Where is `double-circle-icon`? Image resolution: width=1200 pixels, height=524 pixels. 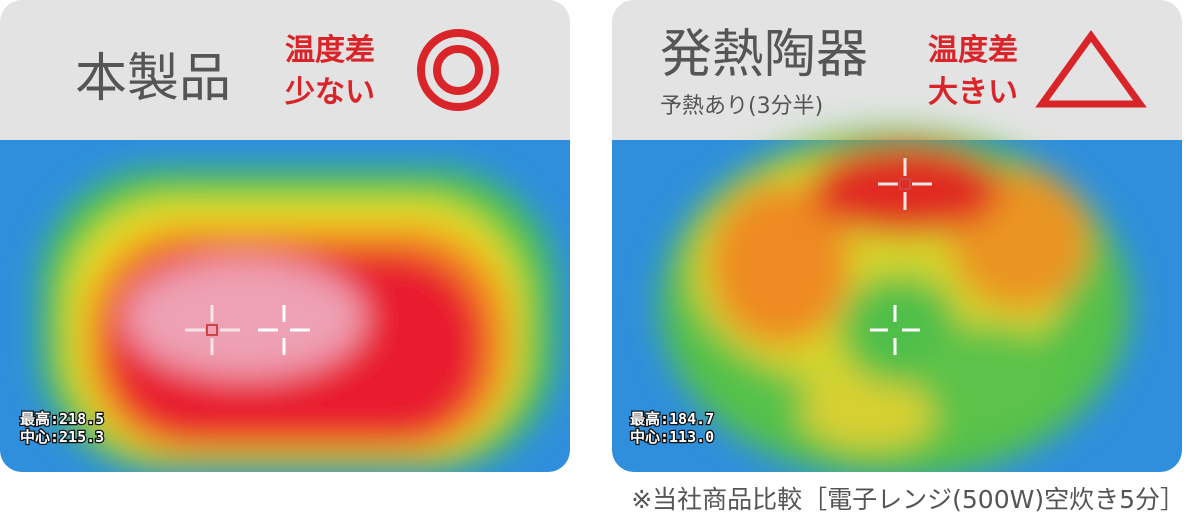 double-circle-icon is located at coordinates (458, 70).